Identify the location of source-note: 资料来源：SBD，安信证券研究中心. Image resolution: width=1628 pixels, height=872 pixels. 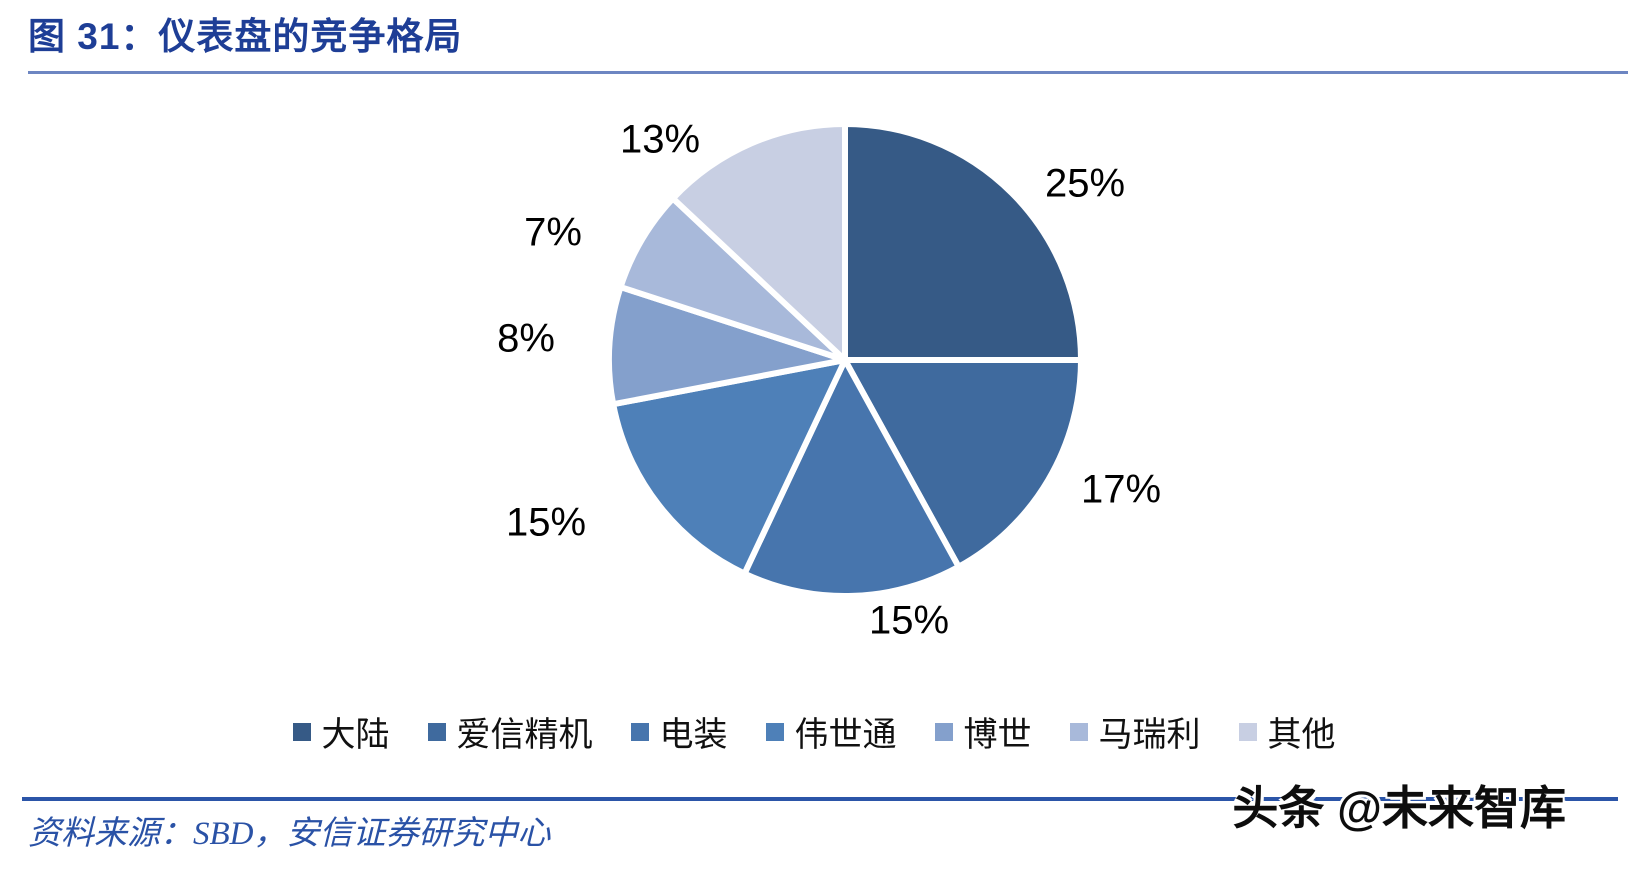
(289, 834).